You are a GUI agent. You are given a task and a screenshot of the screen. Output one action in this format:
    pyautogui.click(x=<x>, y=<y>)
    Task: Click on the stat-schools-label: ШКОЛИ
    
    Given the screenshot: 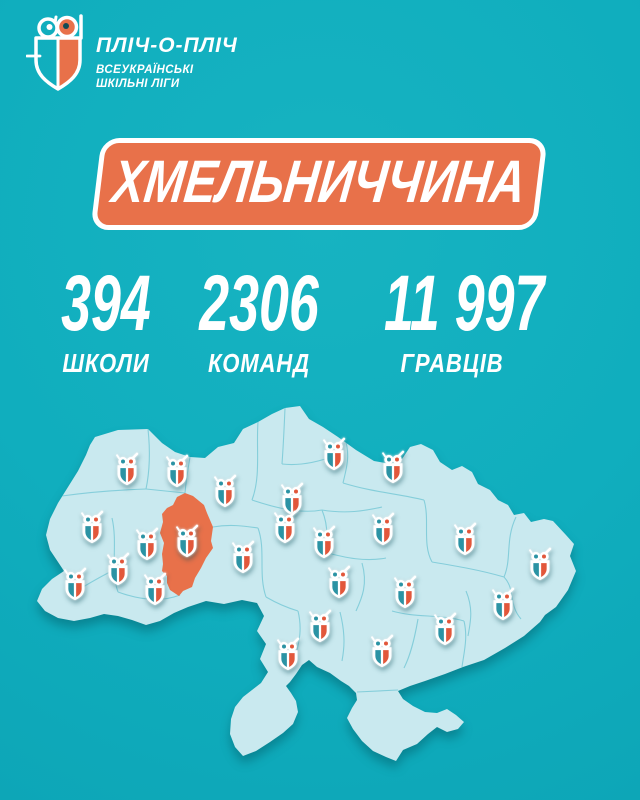 What is the action you would take?
    pyautogui.click(x=106, y=363)
    